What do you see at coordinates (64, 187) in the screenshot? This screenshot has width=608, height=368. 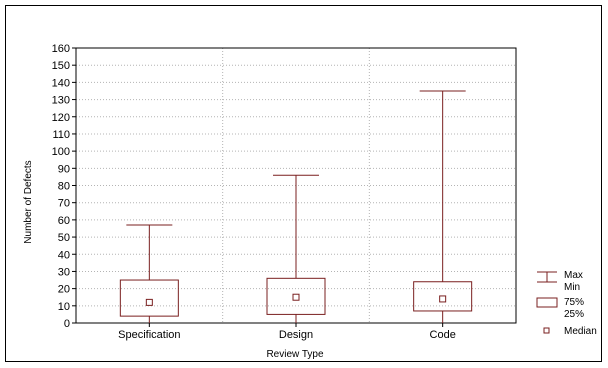 I see `y-tick-label-80: 80` at bounding box center [64, 187].